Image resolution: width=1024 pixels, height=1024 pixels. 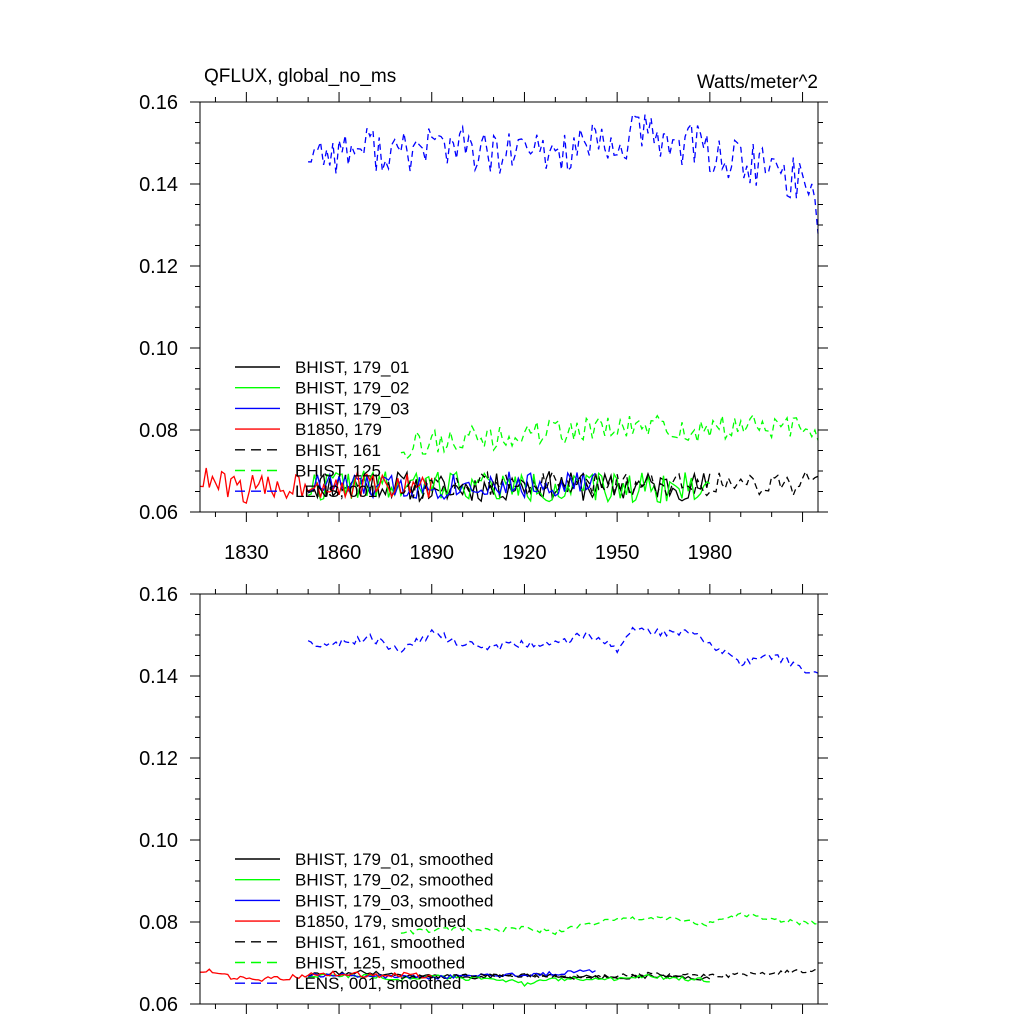 I want to click on x-tick-label: 1830, so click(x=246, y=553).